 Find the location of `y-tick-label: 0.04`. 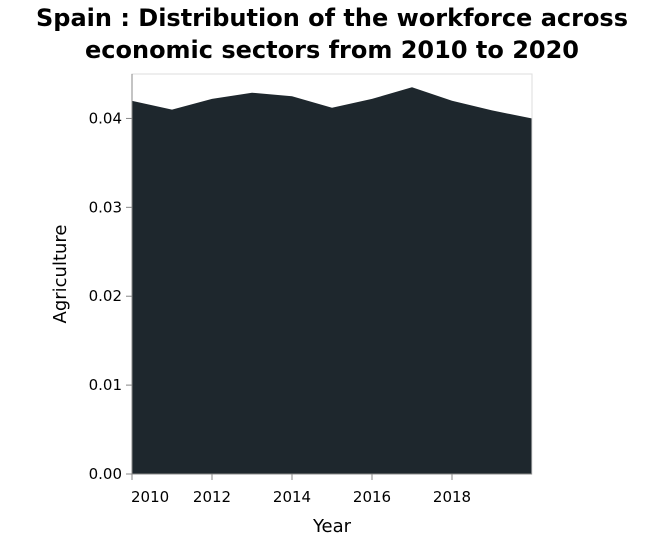

y-tick-label: 0.04 is located at coordinates (105, 118).